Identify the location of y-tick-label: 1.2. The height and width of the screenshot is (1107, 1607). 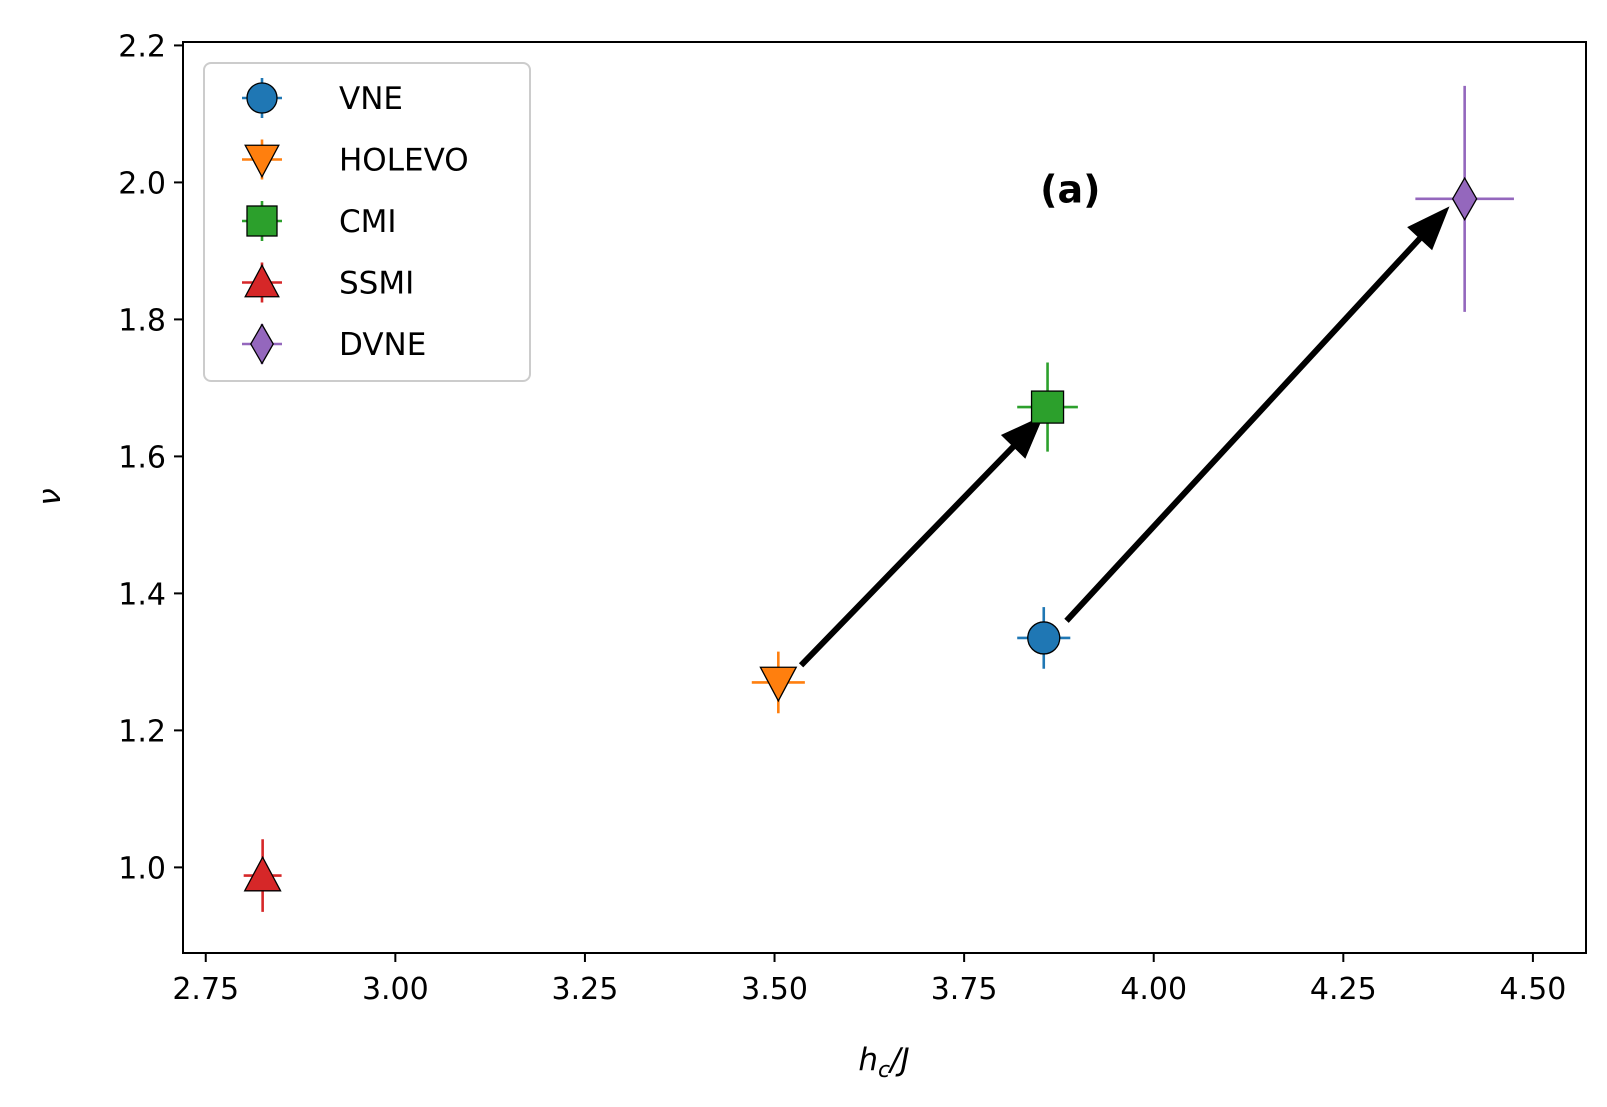
(142, 731).